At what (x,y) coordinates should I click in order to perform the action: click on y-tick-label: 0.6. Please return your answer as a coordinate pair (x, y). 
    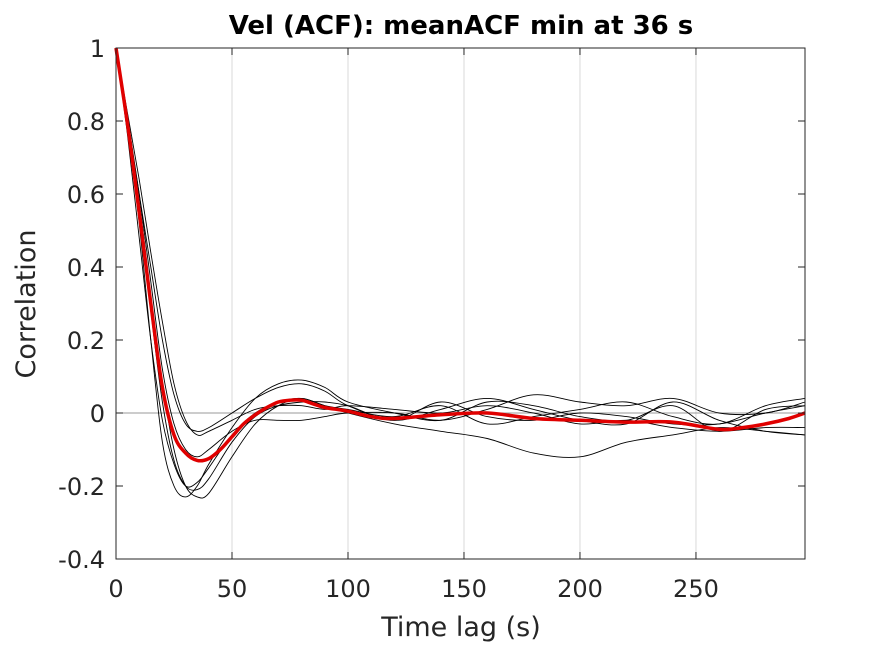
    Looking at the image, I should click on (86, 195).